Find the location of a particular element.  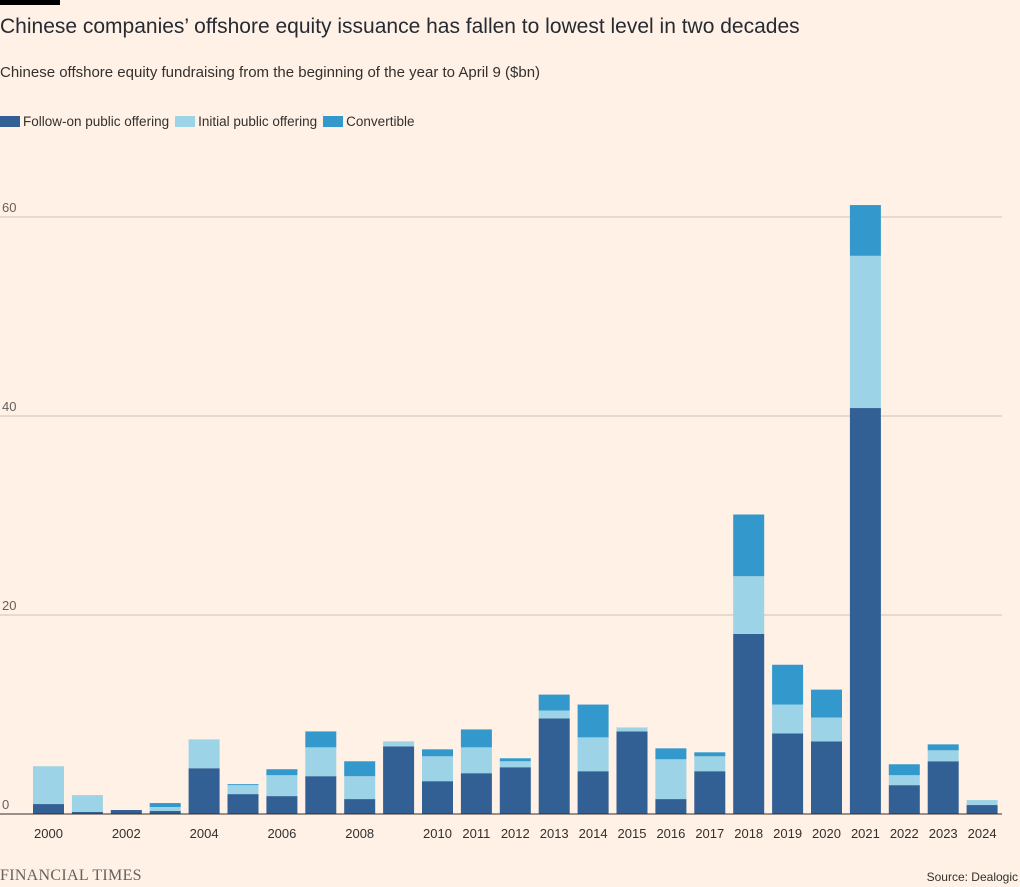

x-tick-label: 2010 is located at coordinates (437, 833).